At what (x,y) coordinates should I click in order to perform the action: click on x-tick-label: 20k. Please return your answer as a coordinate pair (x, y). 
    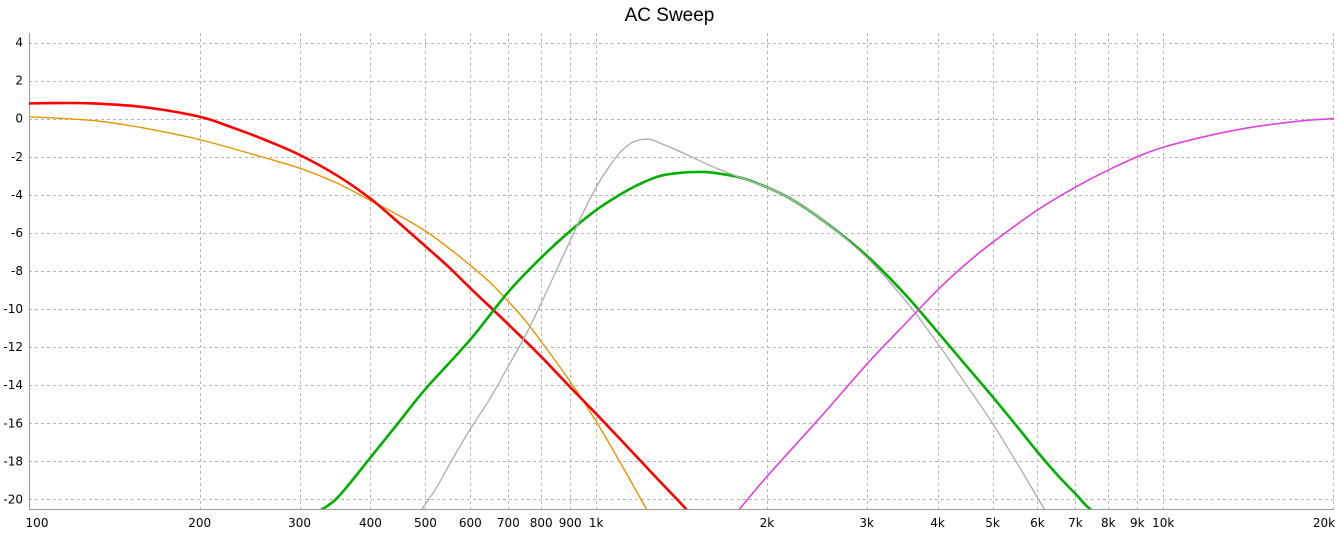
    Looking at the image, I should click on (1324, 523).